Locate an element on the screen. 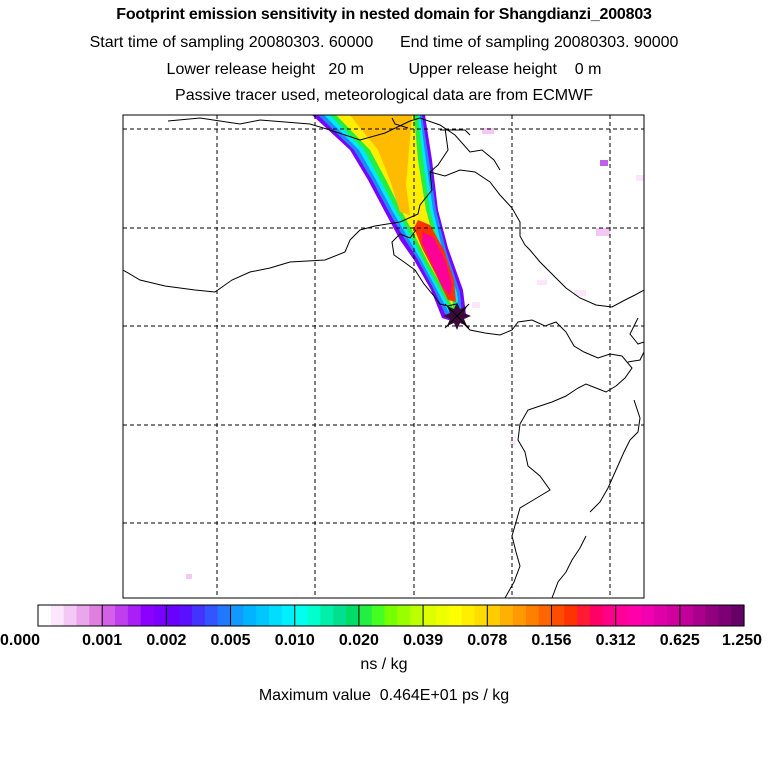 The width and height of the screenshot is (768, 768). colorbar-dividers is located at coordinates (391, 615).